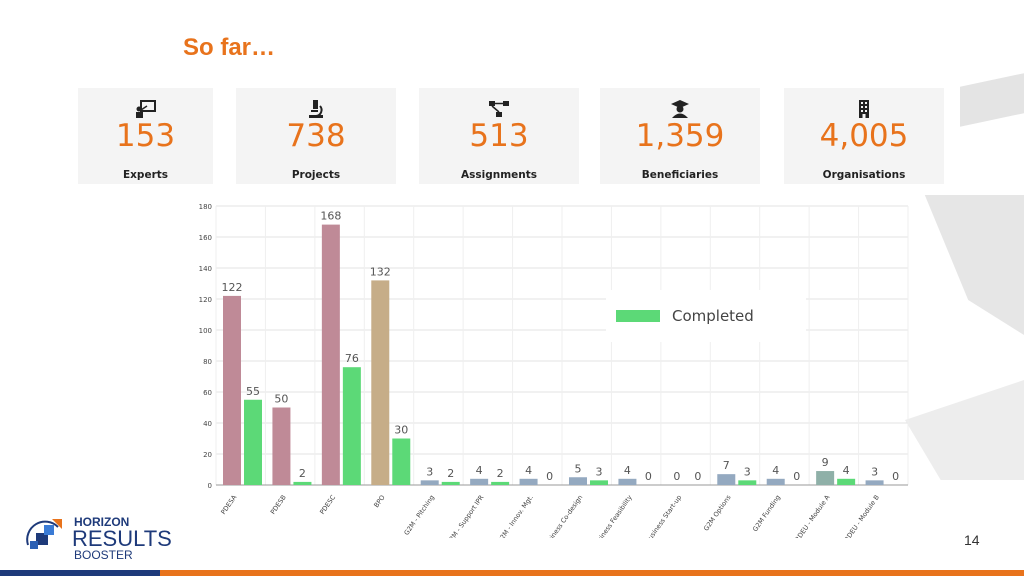 This screenshot has height=576, width=1024. What do you see at coordinates (680, 175) in the screenshot?
I see `stat-label: Beneficiaries` at bounding box center [680, 175].